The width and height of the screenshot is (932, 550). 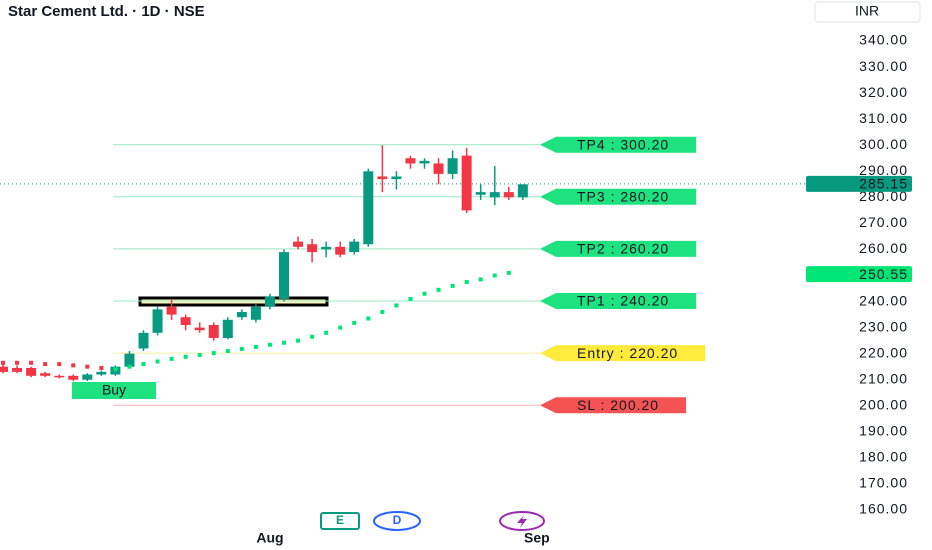 I want to click on sar-up, so click(x=312, y=321).